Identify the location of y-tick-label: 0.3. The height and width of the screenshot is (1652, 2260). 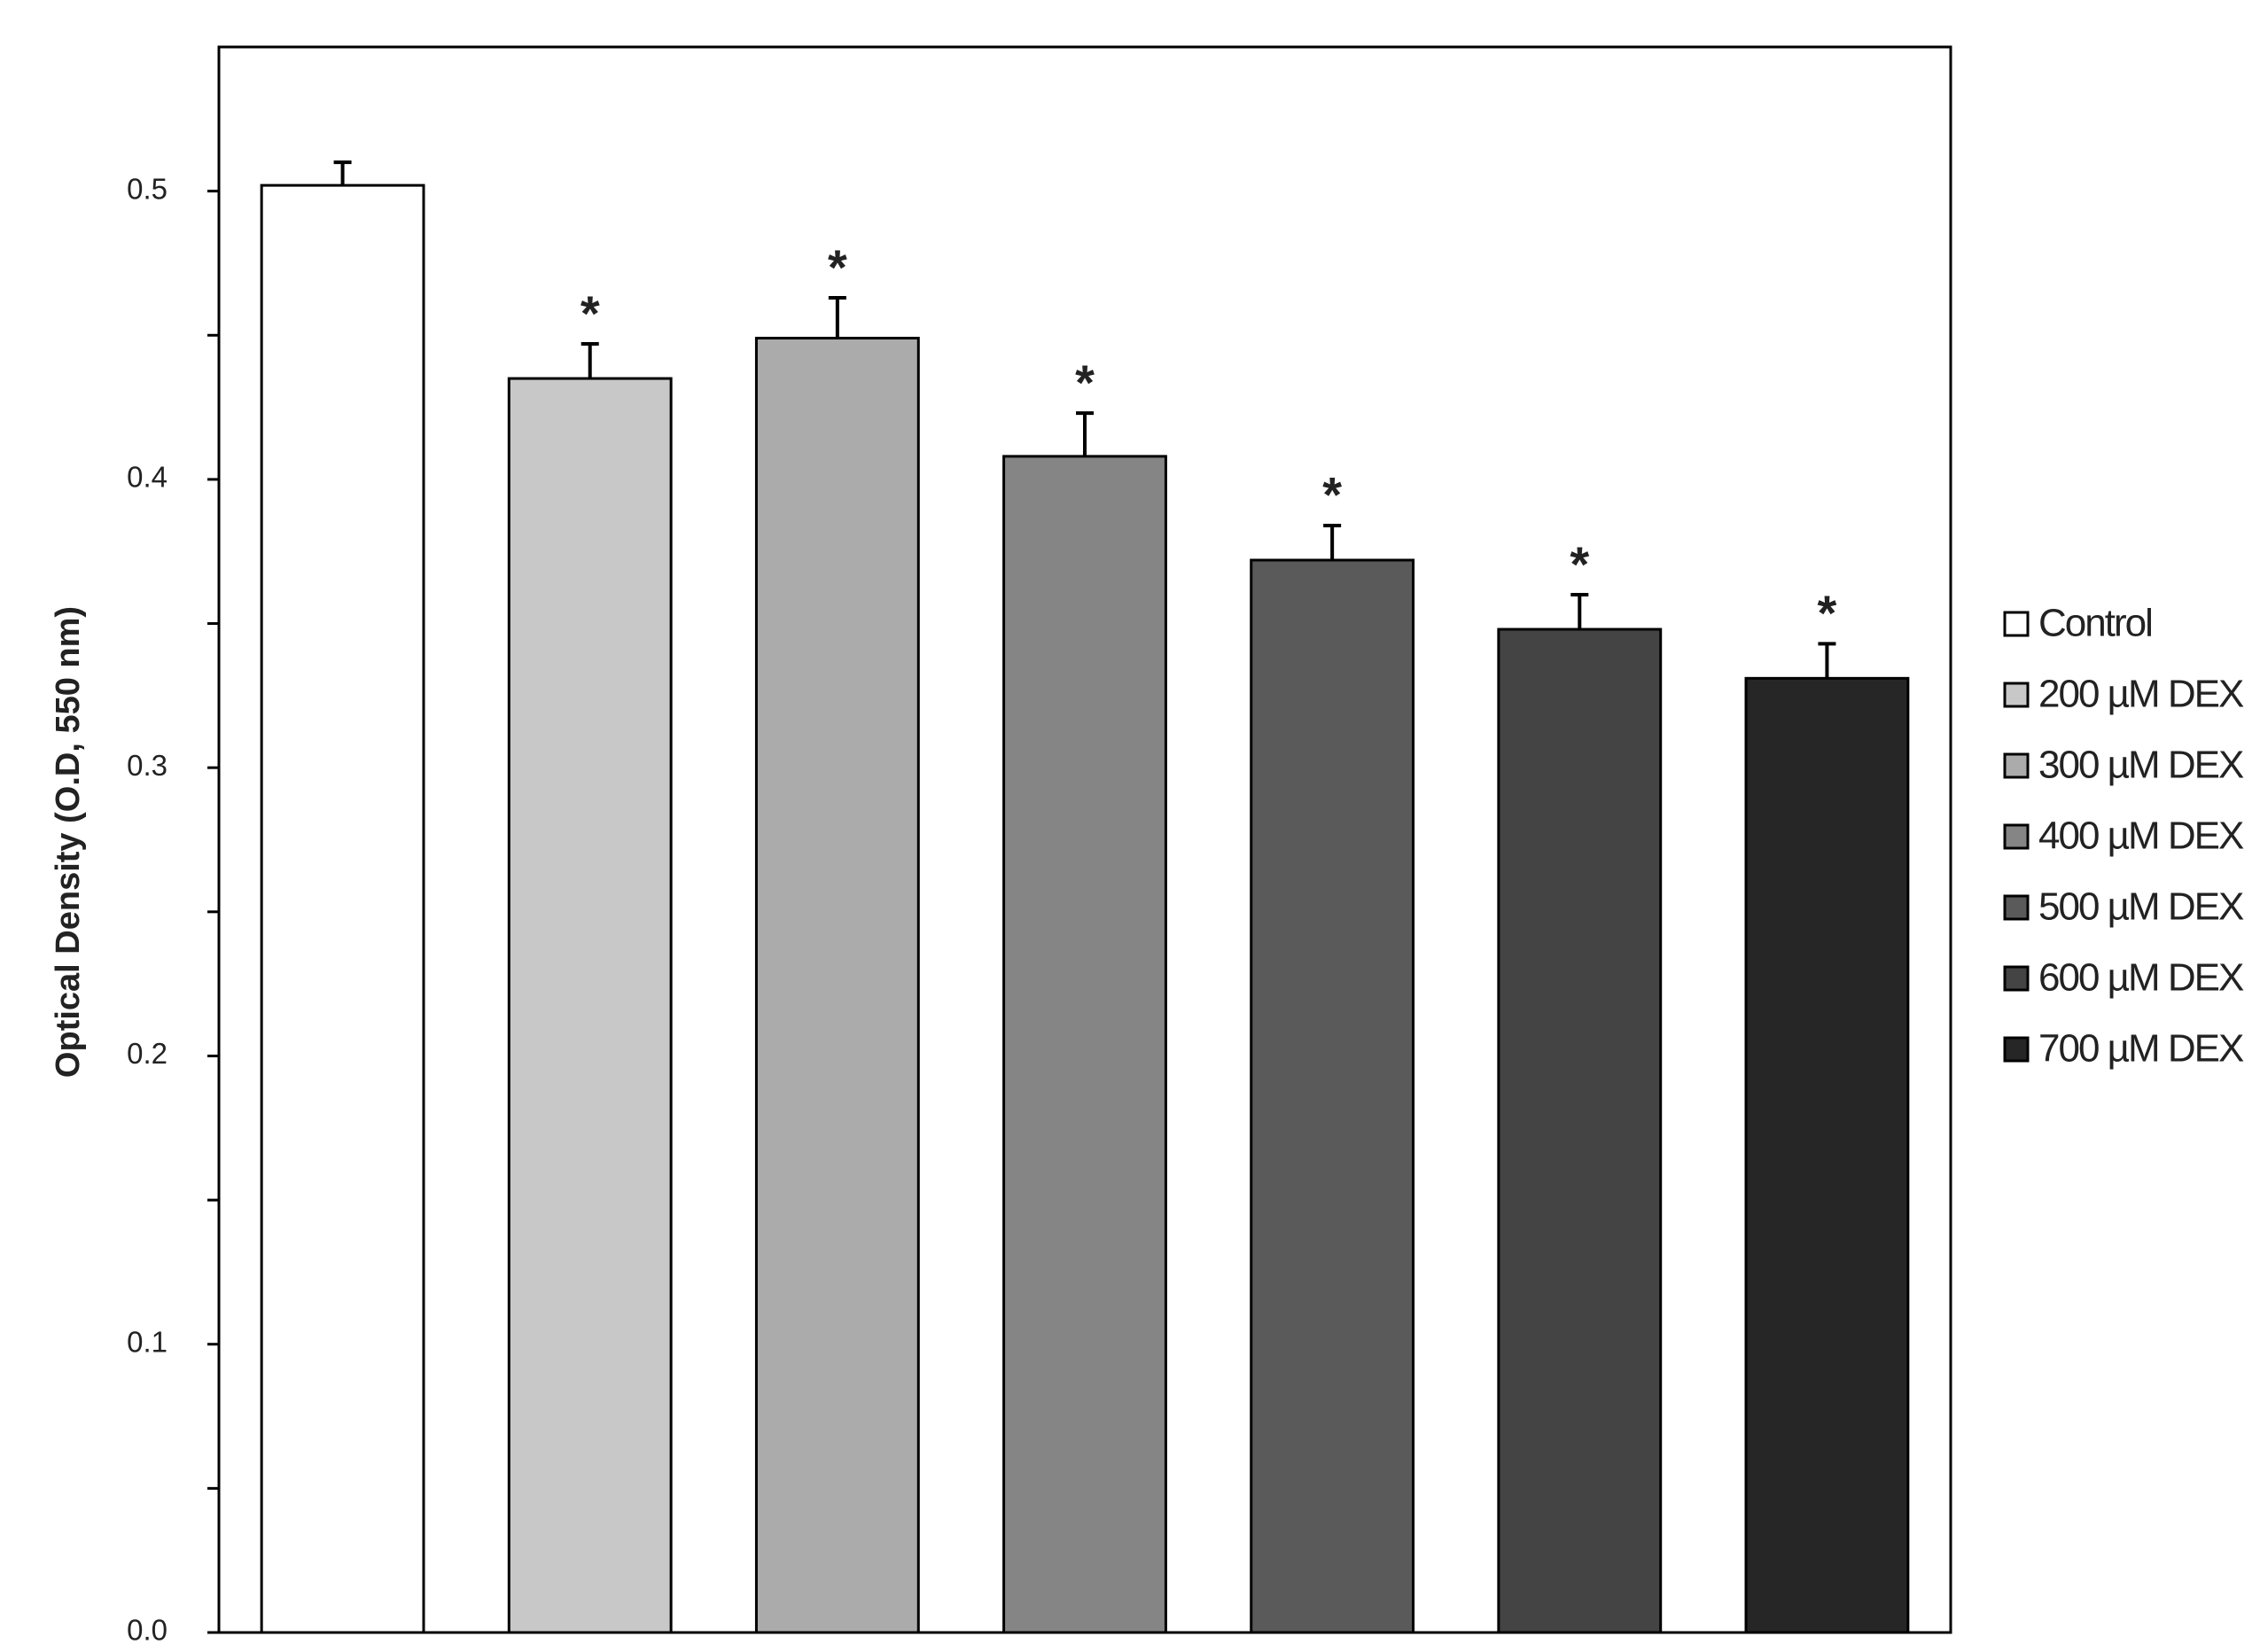
(147, 765).